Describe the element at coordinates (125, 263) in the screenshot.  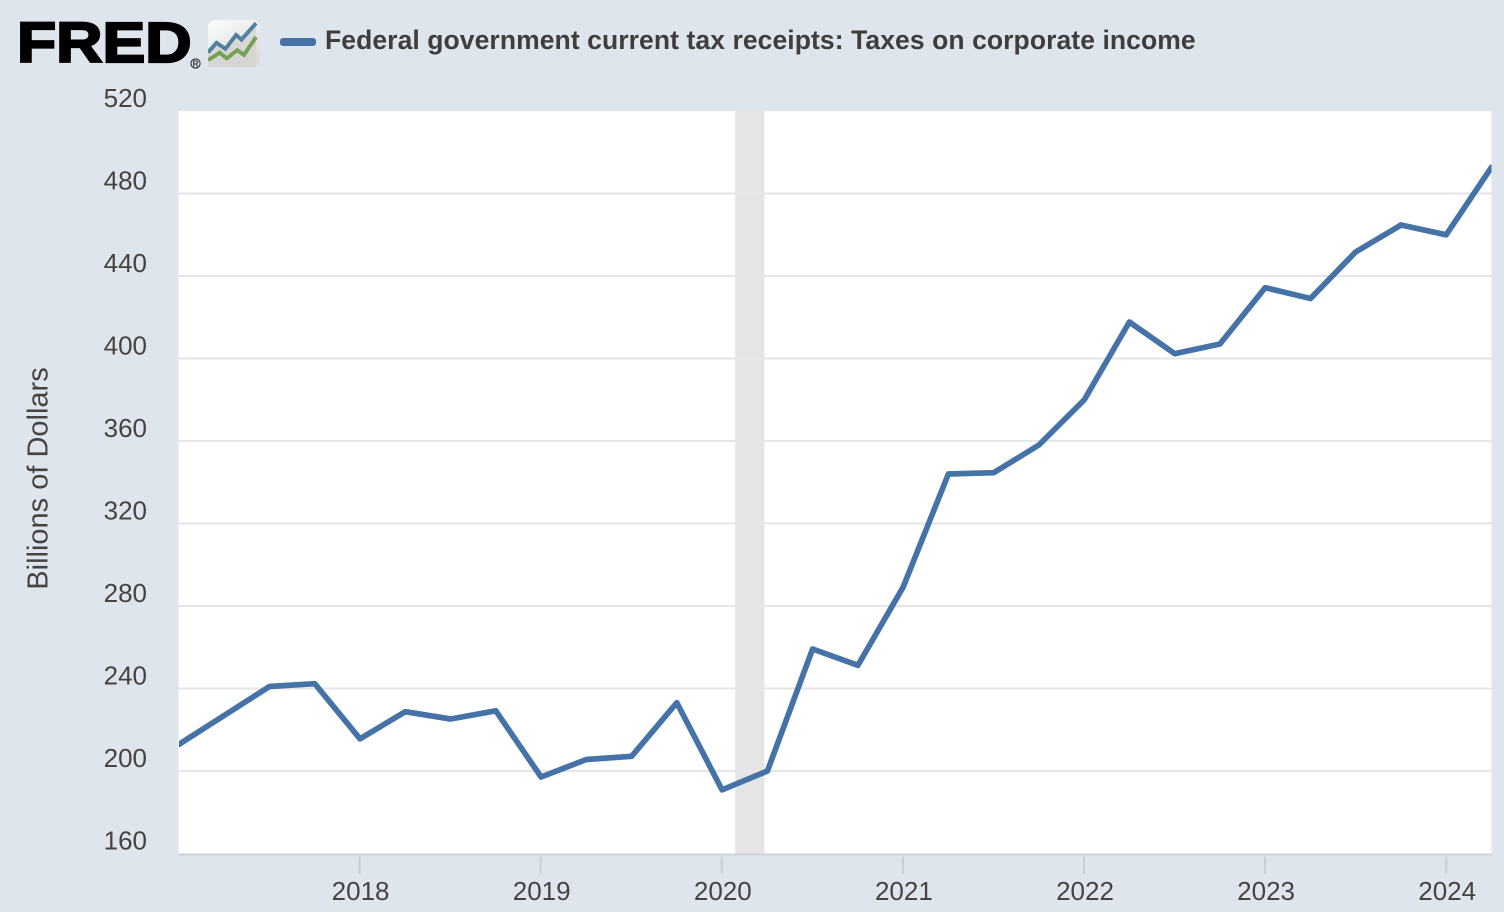
I see `svg-text: 440` at that location.